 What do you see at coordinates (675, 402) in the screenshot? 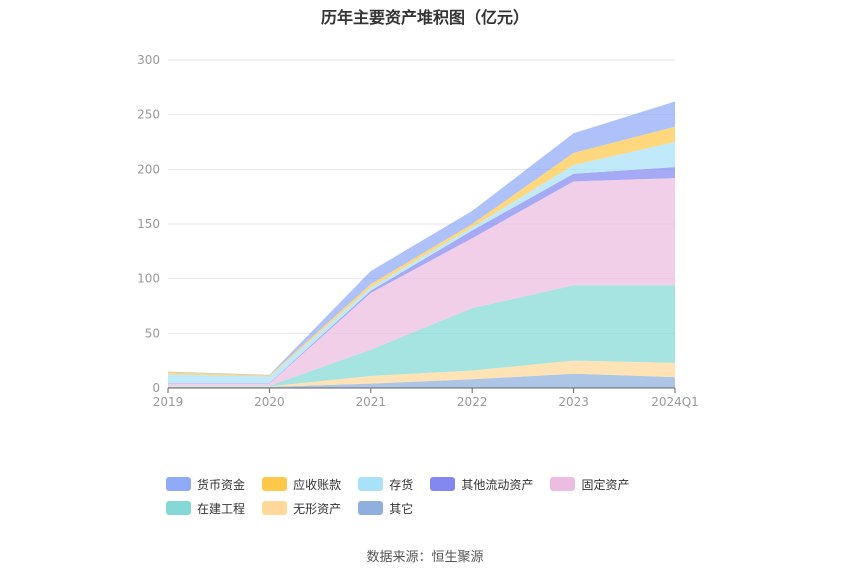
I see `x-tick-label: 2024Q1` at bounding box center [675, 402].